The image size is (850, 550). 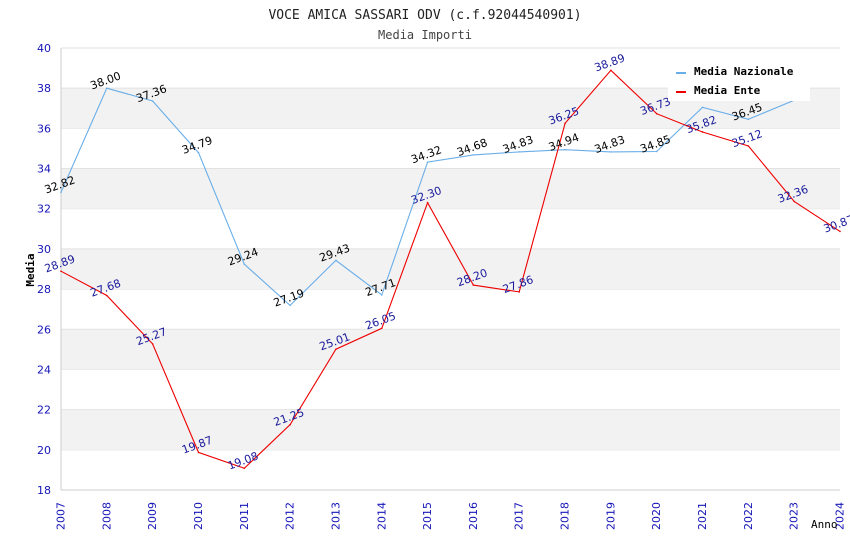 What do you see at coordinates (426, 154) in the screenshot?
I see `data-label-media-nazionale: 34.32` at bounding box center [426, 154].